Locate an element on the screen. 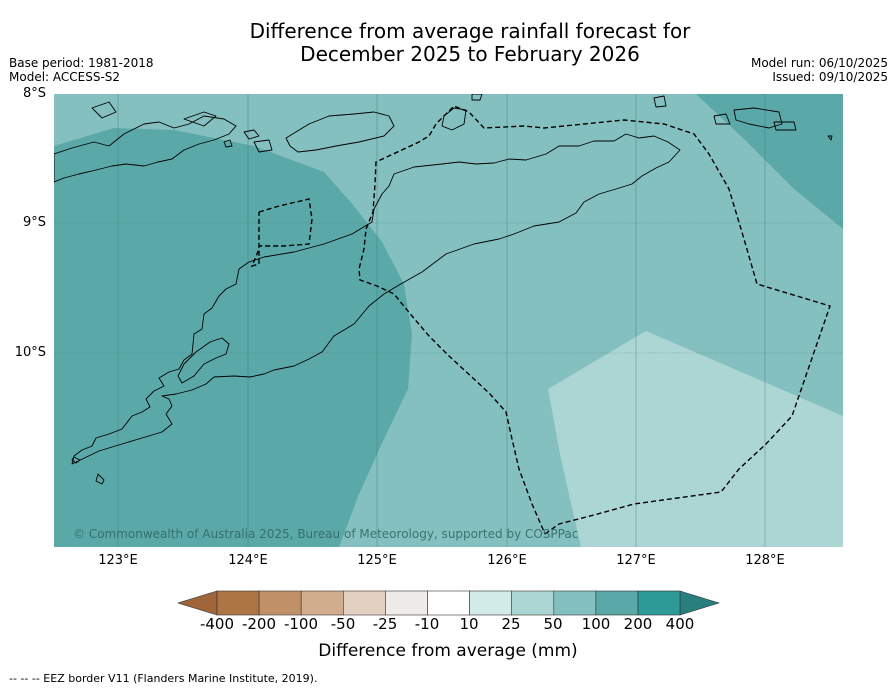  colorbar-tick: -100 is located at coordinates (301, 624).